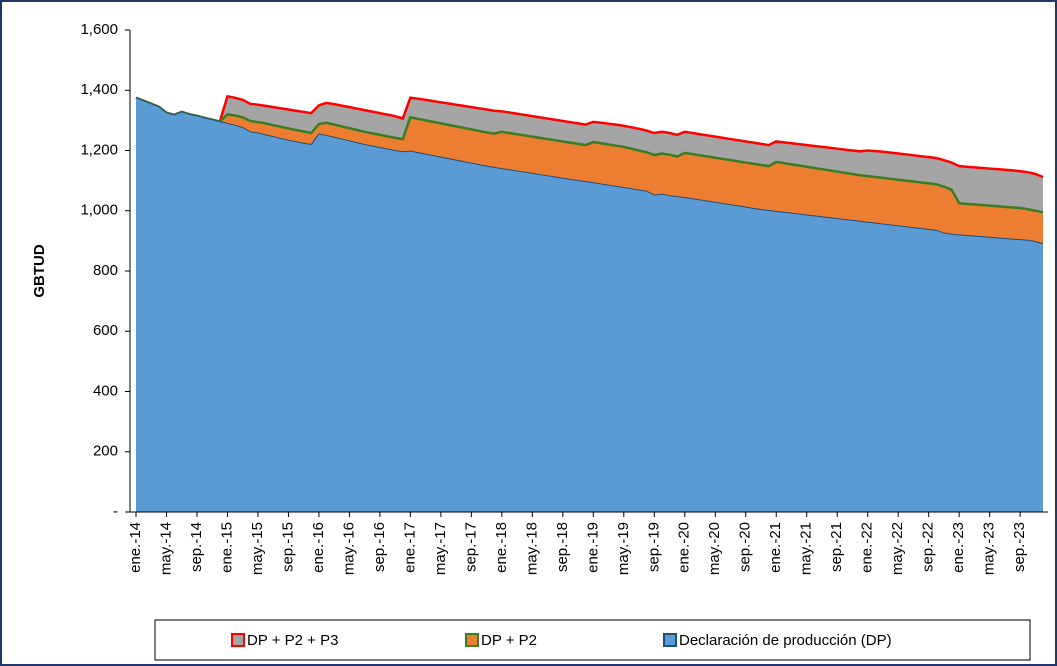 This screenshot has height=666, width=1057. I want to click on x-tick-label: sep.-18, so click(562, 547).